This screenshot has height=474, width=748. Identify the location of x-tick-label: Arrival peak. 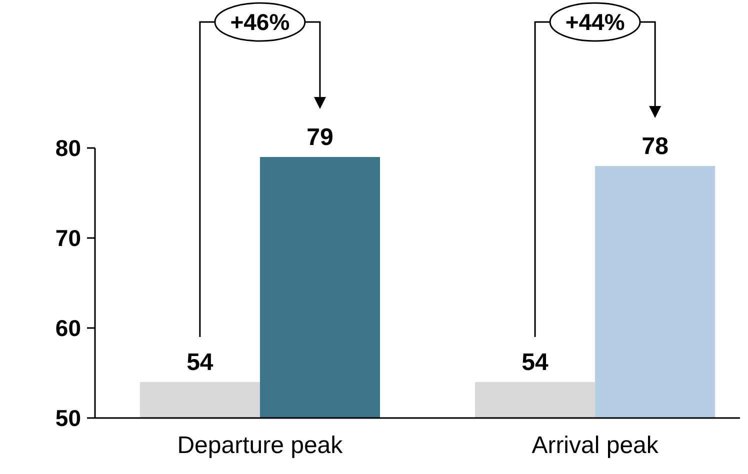
(596, 445).